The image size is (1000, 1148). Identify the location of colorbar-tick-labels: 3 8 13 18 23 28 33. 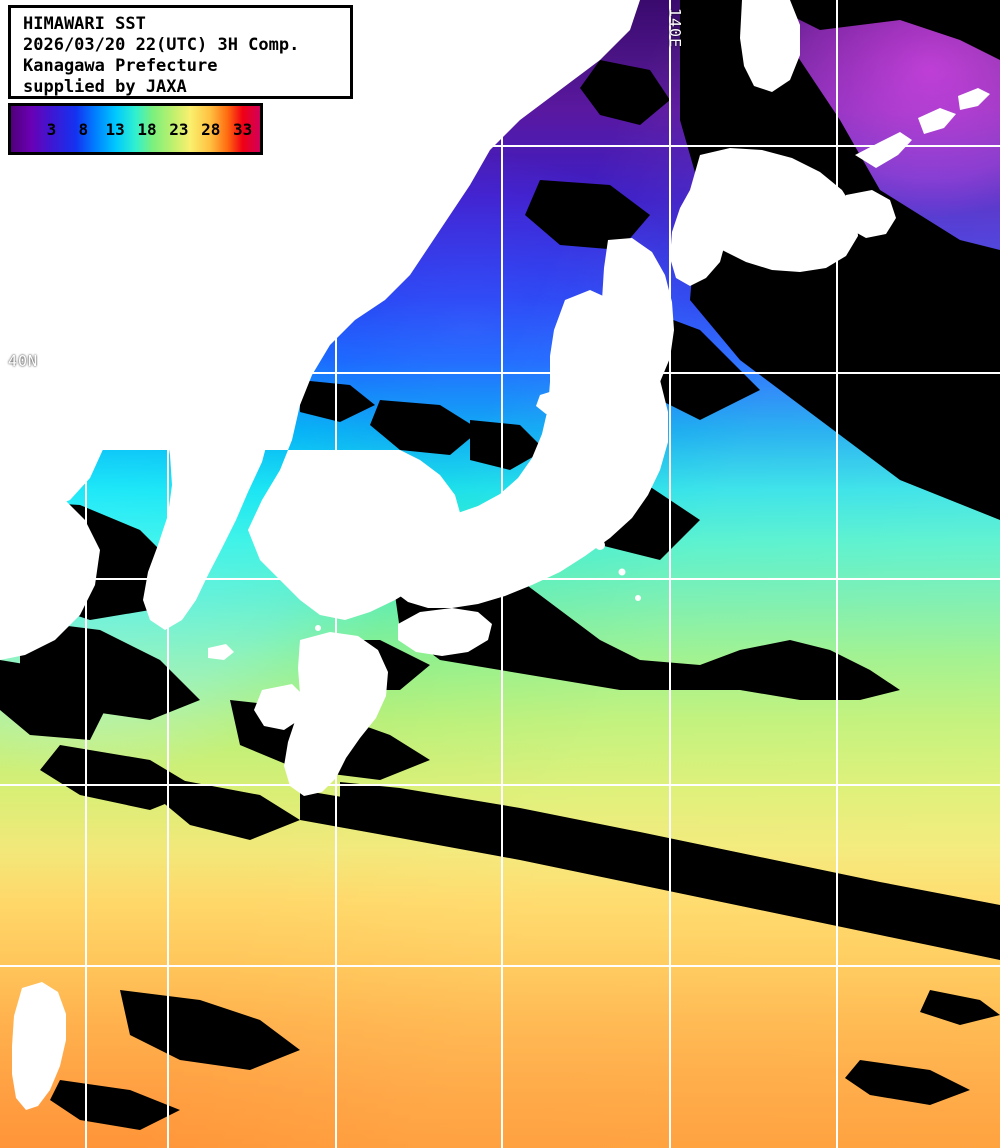
(135, 129).